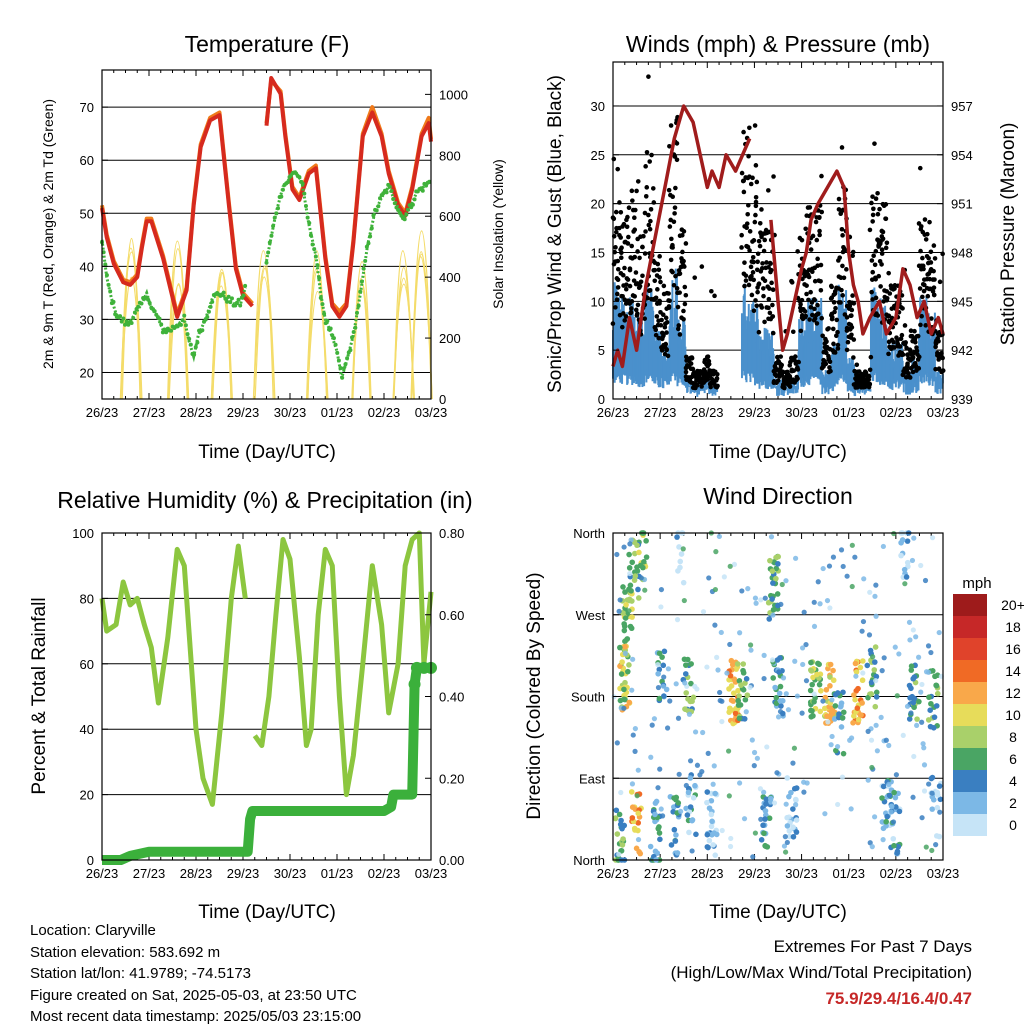  What do you see at coordinates (267, 452) in the screenshot?
I see `temperature-xlabel: Time (Day/UTC)` at bounding box center [267, 452].